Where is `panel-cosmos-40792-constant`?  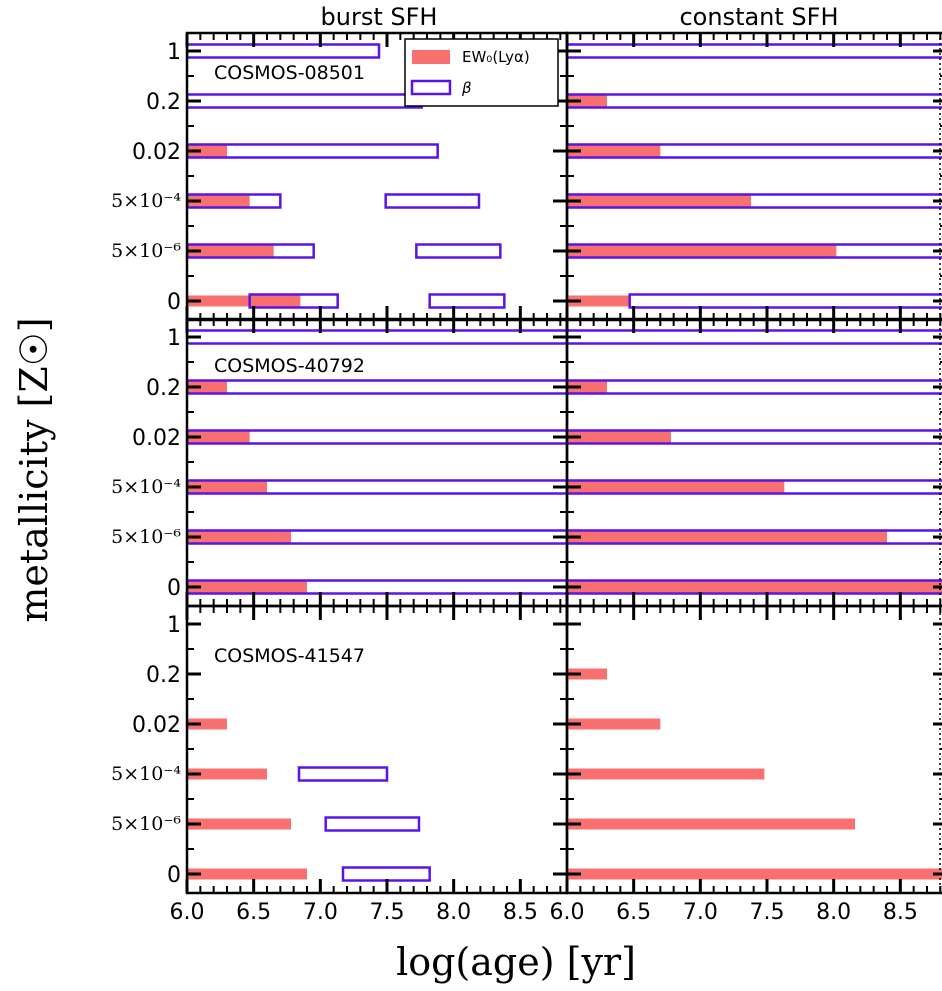
panel-cosmos-40792-constant is located at coordinates (753, 462).